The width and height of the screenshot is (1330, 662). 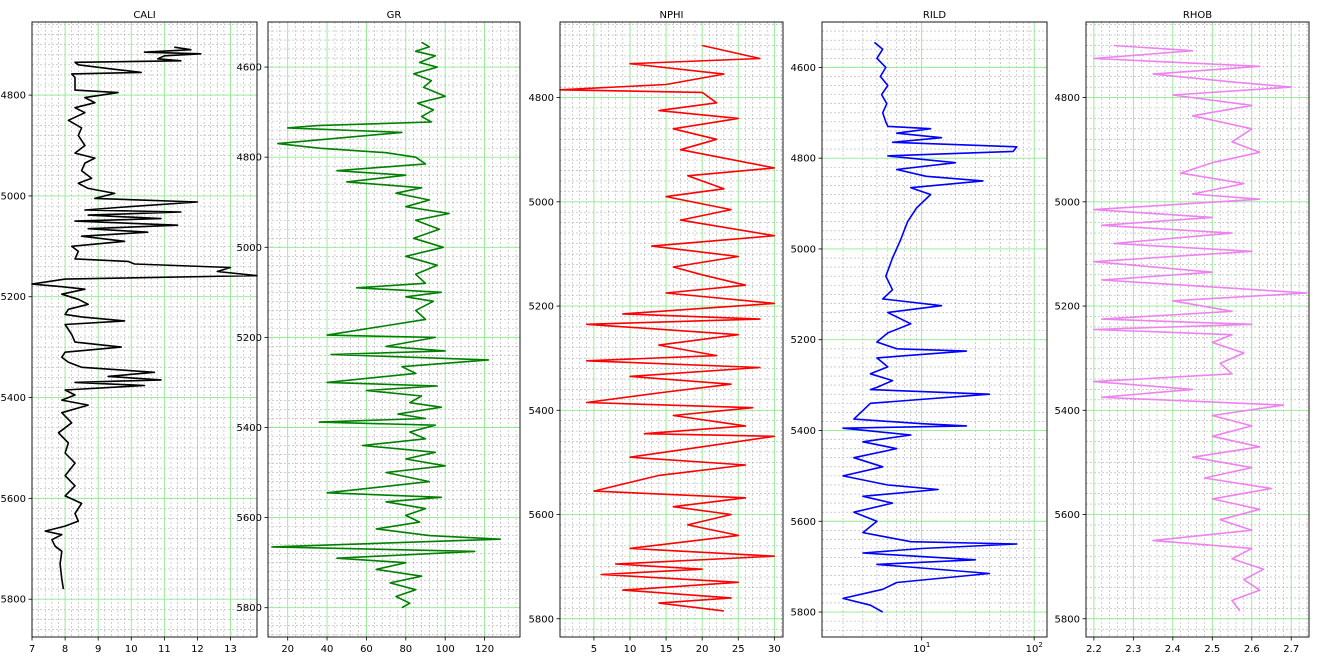 What do you see at coordinates (666, 649) in the screenshot?
I see `x-tick-label: 15` at bounding box center [666, 649].